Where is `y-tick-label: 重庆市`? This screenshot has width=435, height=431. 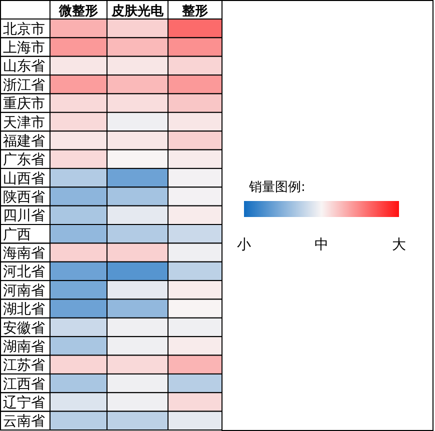 y-tick-label: 重庆市 is located at coordinates (24, 104).